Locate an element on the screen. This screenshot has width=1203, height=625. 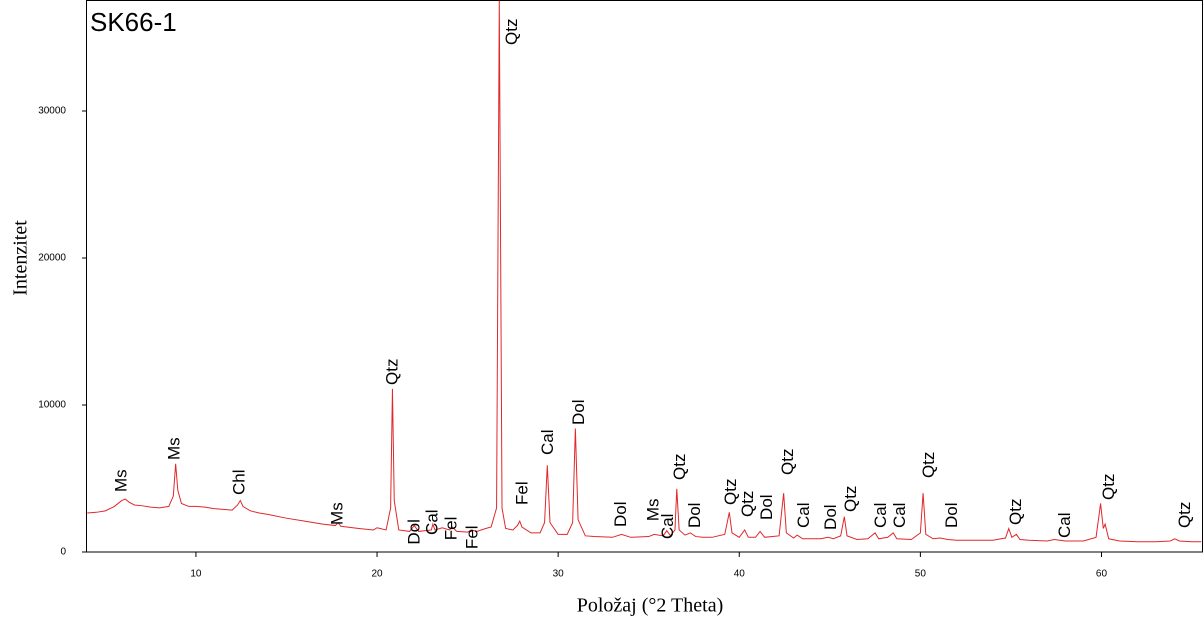
x-tick-label: 30 is located at coordinates (559, 574).